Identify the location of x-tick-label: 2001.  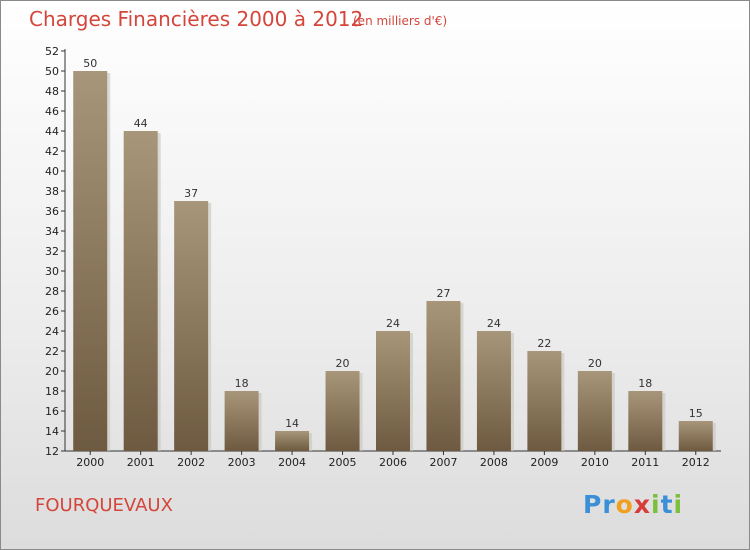
(141, 462).